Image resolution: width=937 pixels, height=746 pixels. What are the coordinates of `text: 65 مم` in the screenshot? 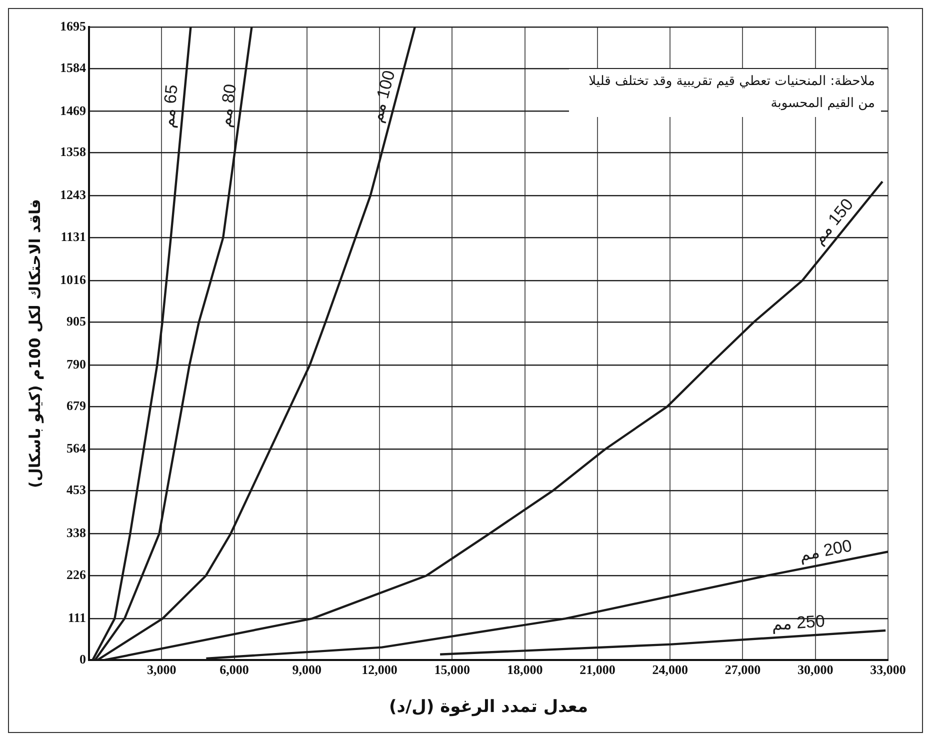 It's located at (170, 107).